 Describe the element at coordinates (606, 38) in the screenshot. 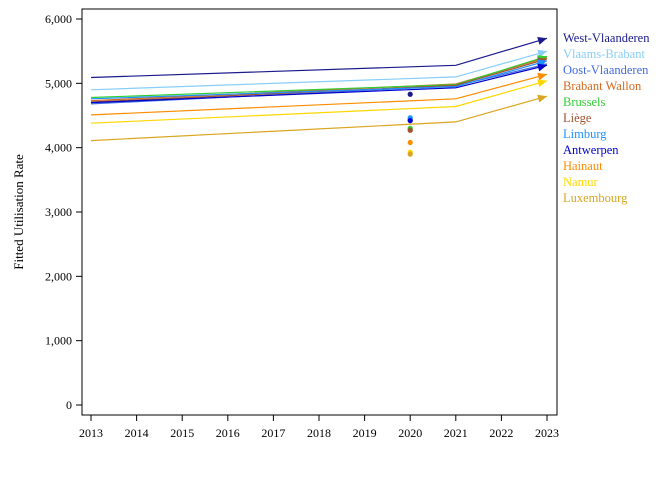

I see `legend-entry: West-Vlaanderen` at that location.